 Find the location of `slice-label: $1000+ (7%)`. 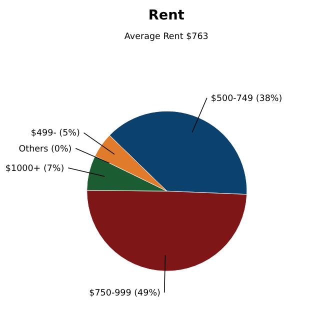

slice-label: $1000+ (7%) is located at coordinates (34, 169).